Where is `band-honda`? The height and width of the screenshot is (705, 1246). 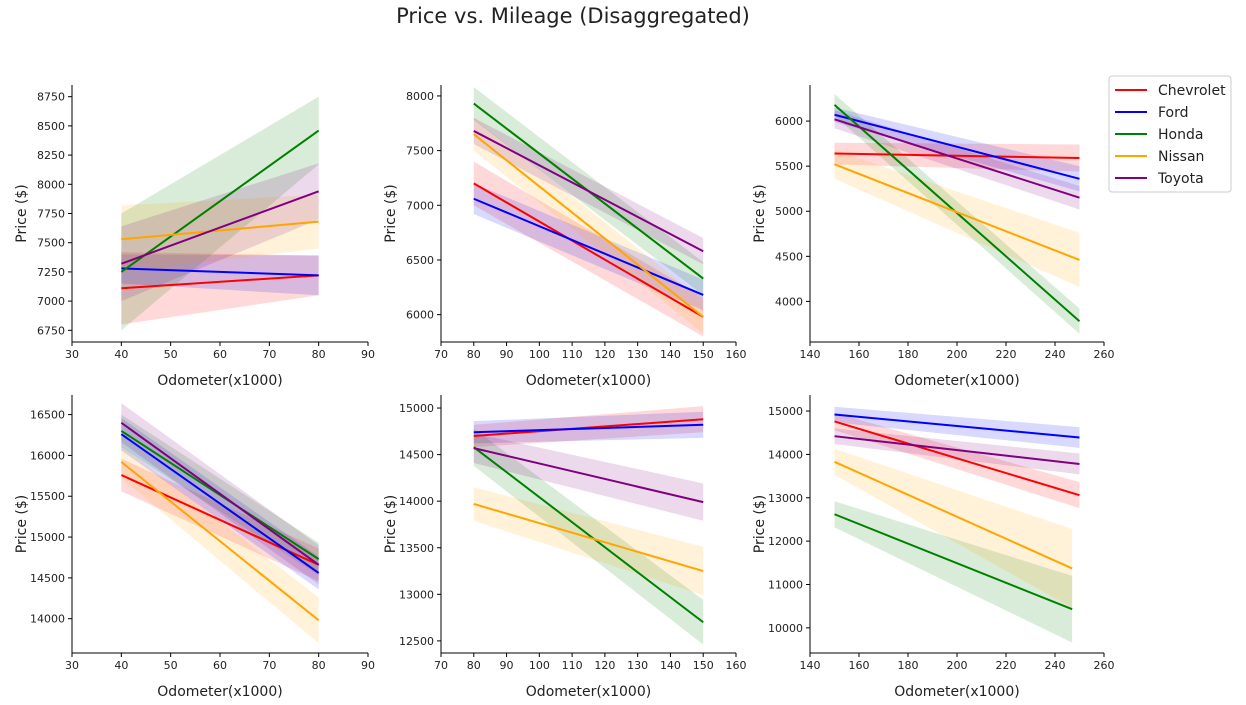
band-honda is located at coordinates (220, 213).